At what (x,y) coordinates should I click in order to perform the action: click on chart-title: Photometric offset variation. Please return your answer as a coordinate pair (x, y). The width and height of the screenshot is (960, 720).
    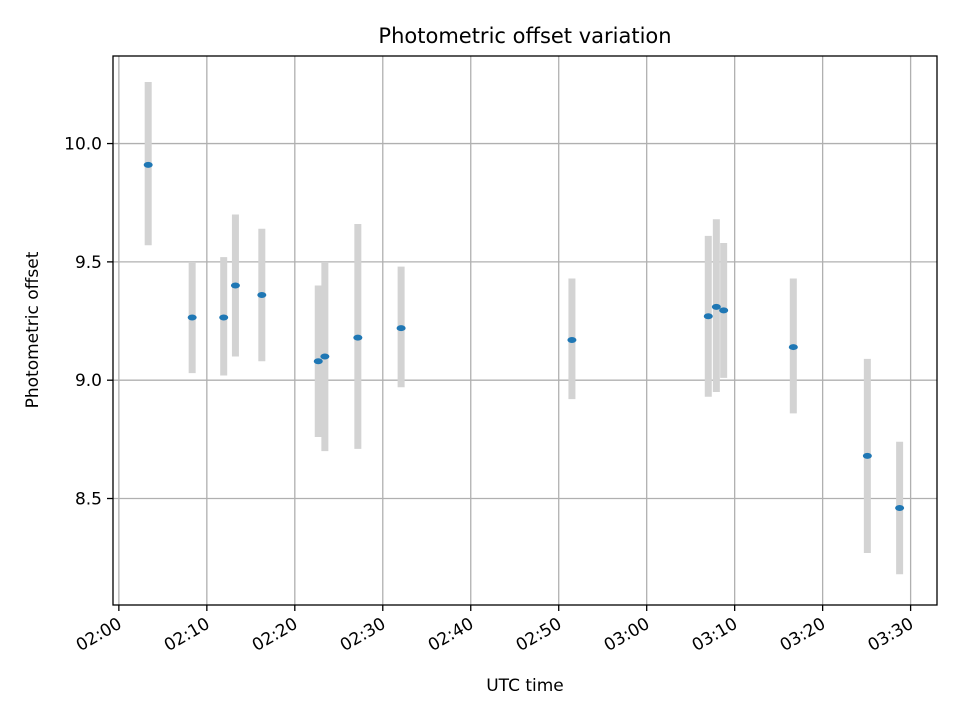
    Looking at the image, I should click on (524, 36).